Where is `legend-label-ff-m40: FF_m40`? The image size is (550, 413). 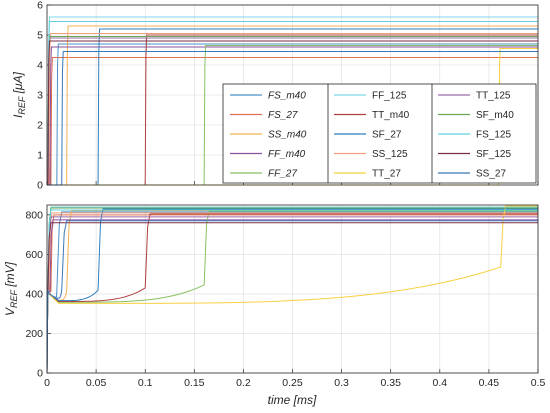
legend-label-ff-m40: FF_m40 is located at coordinates (287, 154).